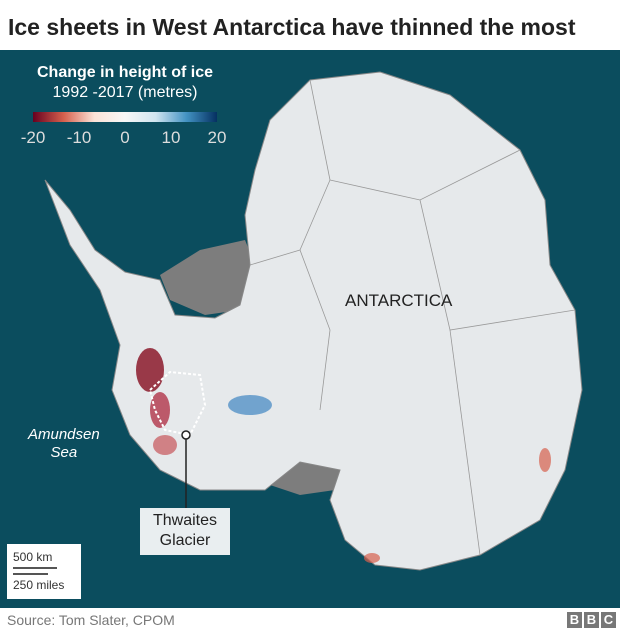 This screenshot has height=633, width=620. Describe the element at coordinates (39, 585) in the screenshot. I see `scale-miles-label: 250 miles` at that location.